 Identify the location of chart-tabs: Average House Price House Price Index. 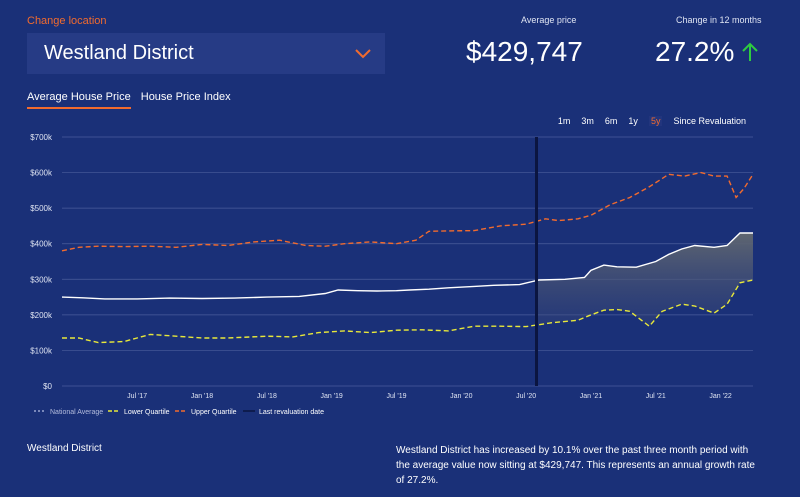
(129, 100).